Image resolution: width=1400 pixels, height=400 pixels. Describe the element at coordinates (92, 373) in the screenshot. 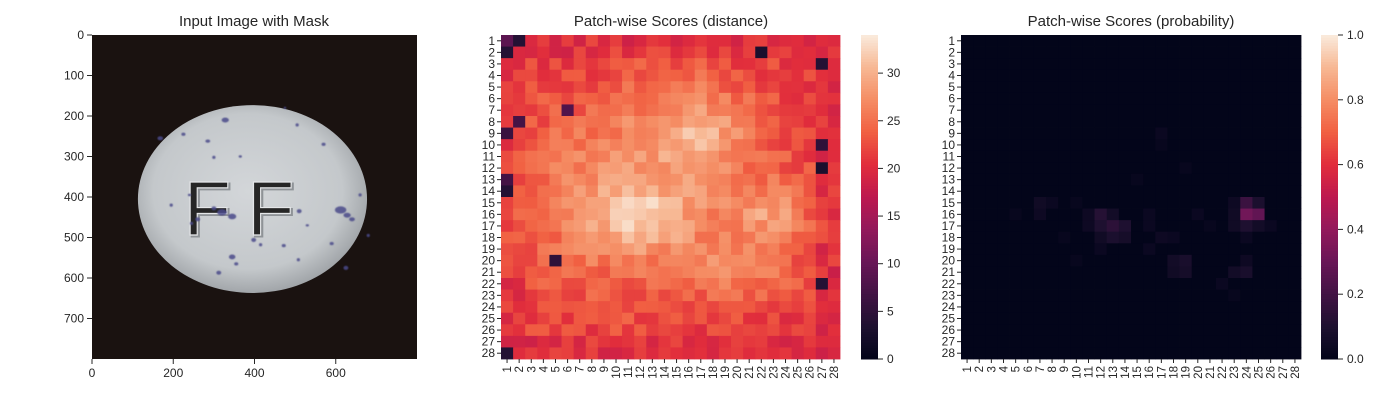

I see `x-tick-label: 0` at that location.